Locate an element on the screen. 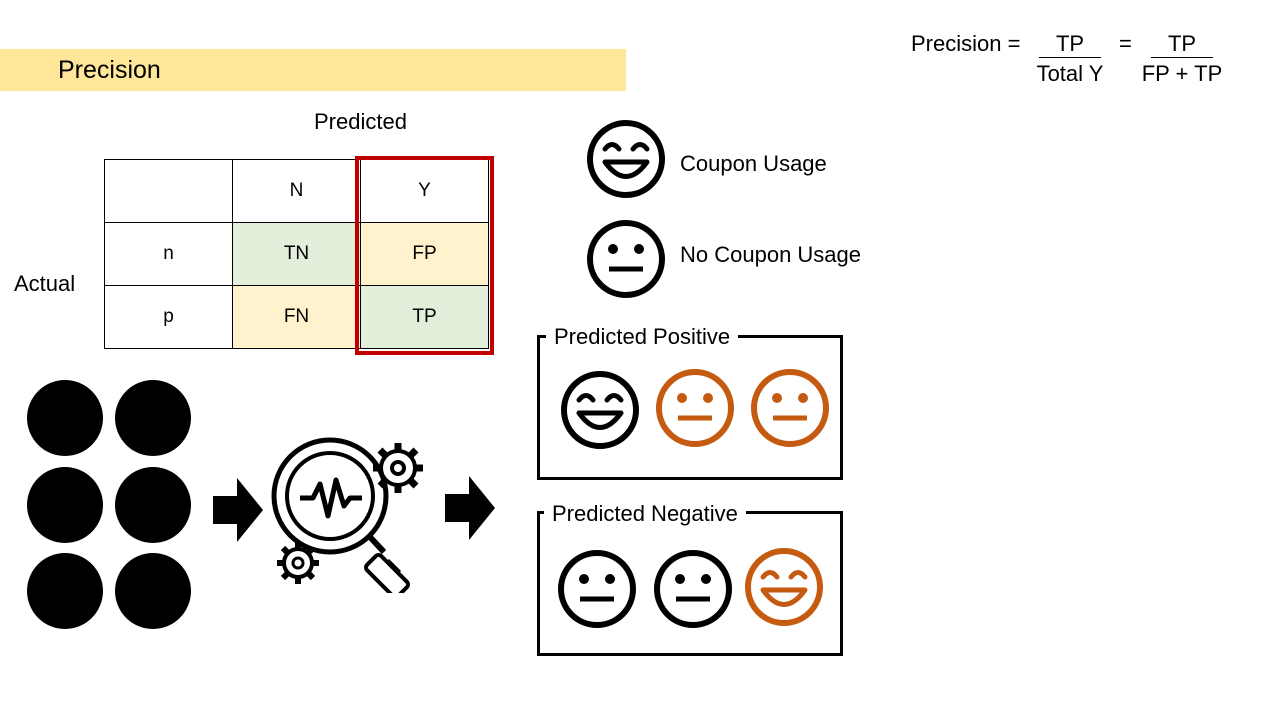  formula-fraction-1: TP Total Y is located at coordinates (1070, 59).